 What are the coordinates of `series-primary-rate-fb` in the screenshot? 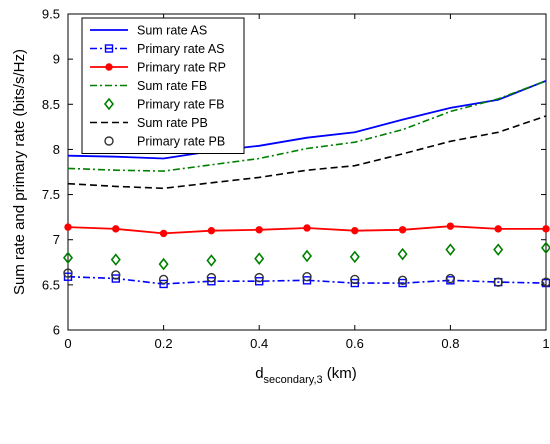 It's located at (306, 256).